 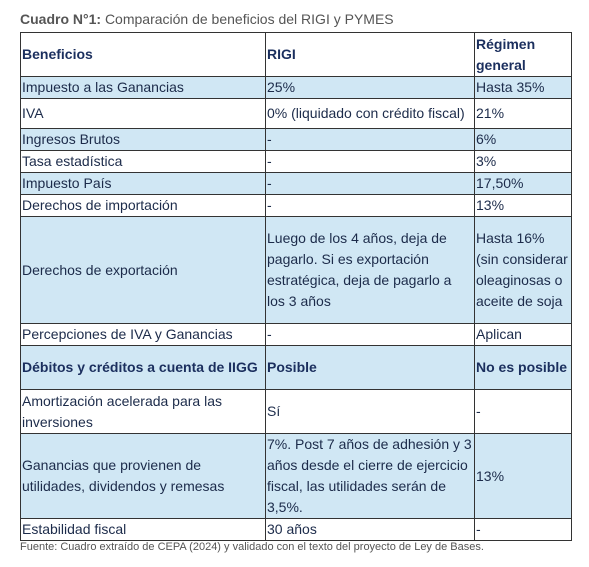 I want to click on table-cell: Aplican, so click(x=523, y=334).